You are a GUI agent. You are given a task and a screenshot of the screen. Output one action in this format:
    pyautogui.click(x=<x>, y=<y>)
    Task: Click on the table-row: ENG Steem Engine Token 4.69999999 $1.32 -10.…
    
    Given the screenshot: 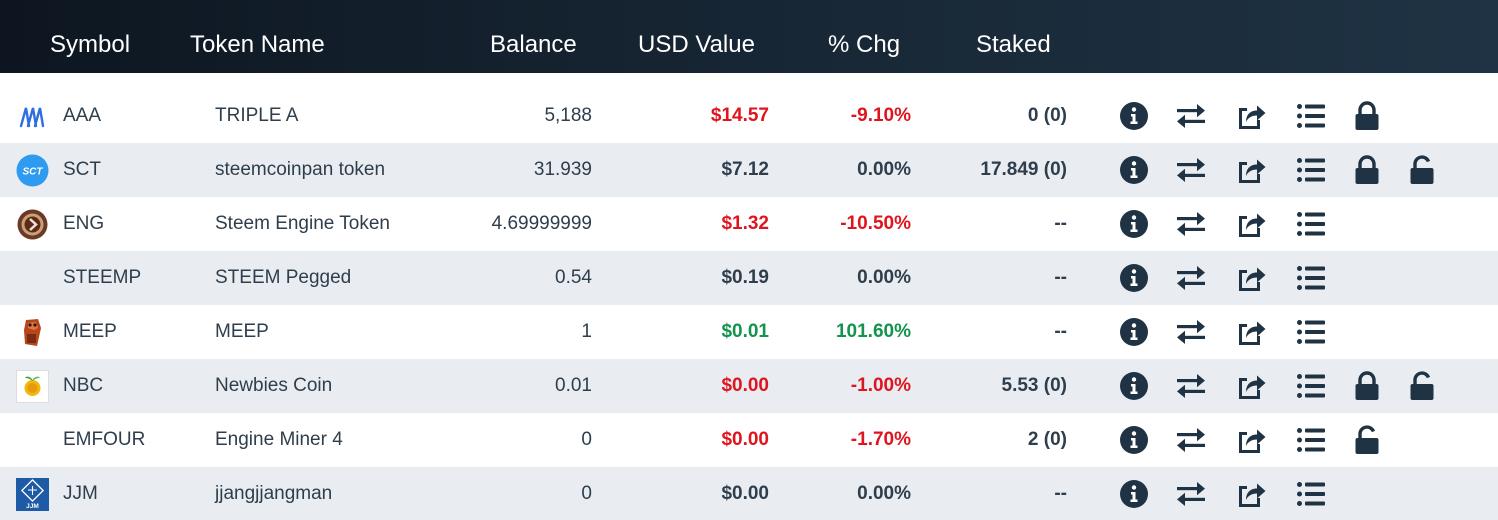 What is the action you would take?
    pyautogui.click(x=749, y=224)
    